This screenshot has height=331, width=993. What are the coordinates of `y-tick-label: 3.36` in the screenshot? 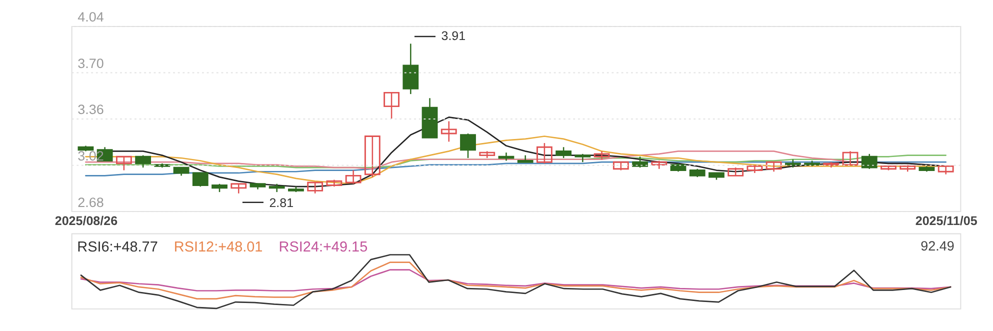 It's located at (91, 110).